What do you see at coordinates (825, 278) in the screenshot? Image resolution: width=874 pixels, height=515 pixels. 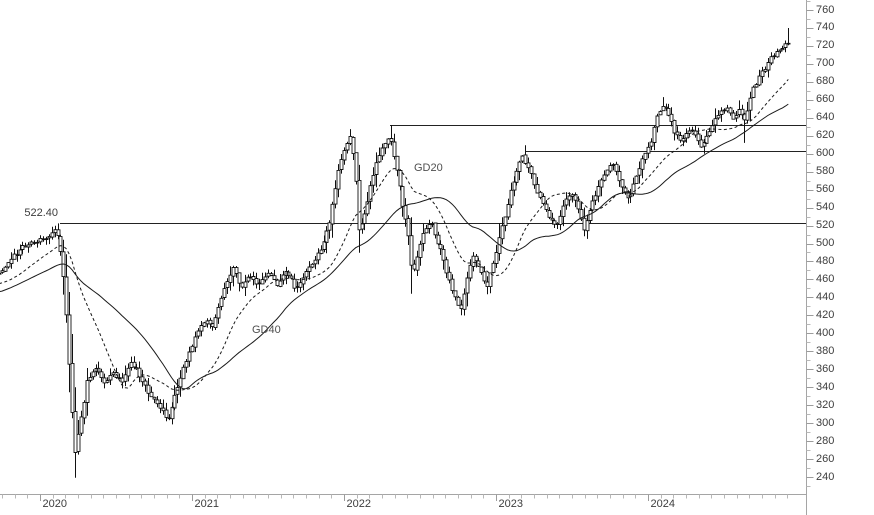 I see `y-axis-label: 460` at bounding box center [825, 278].